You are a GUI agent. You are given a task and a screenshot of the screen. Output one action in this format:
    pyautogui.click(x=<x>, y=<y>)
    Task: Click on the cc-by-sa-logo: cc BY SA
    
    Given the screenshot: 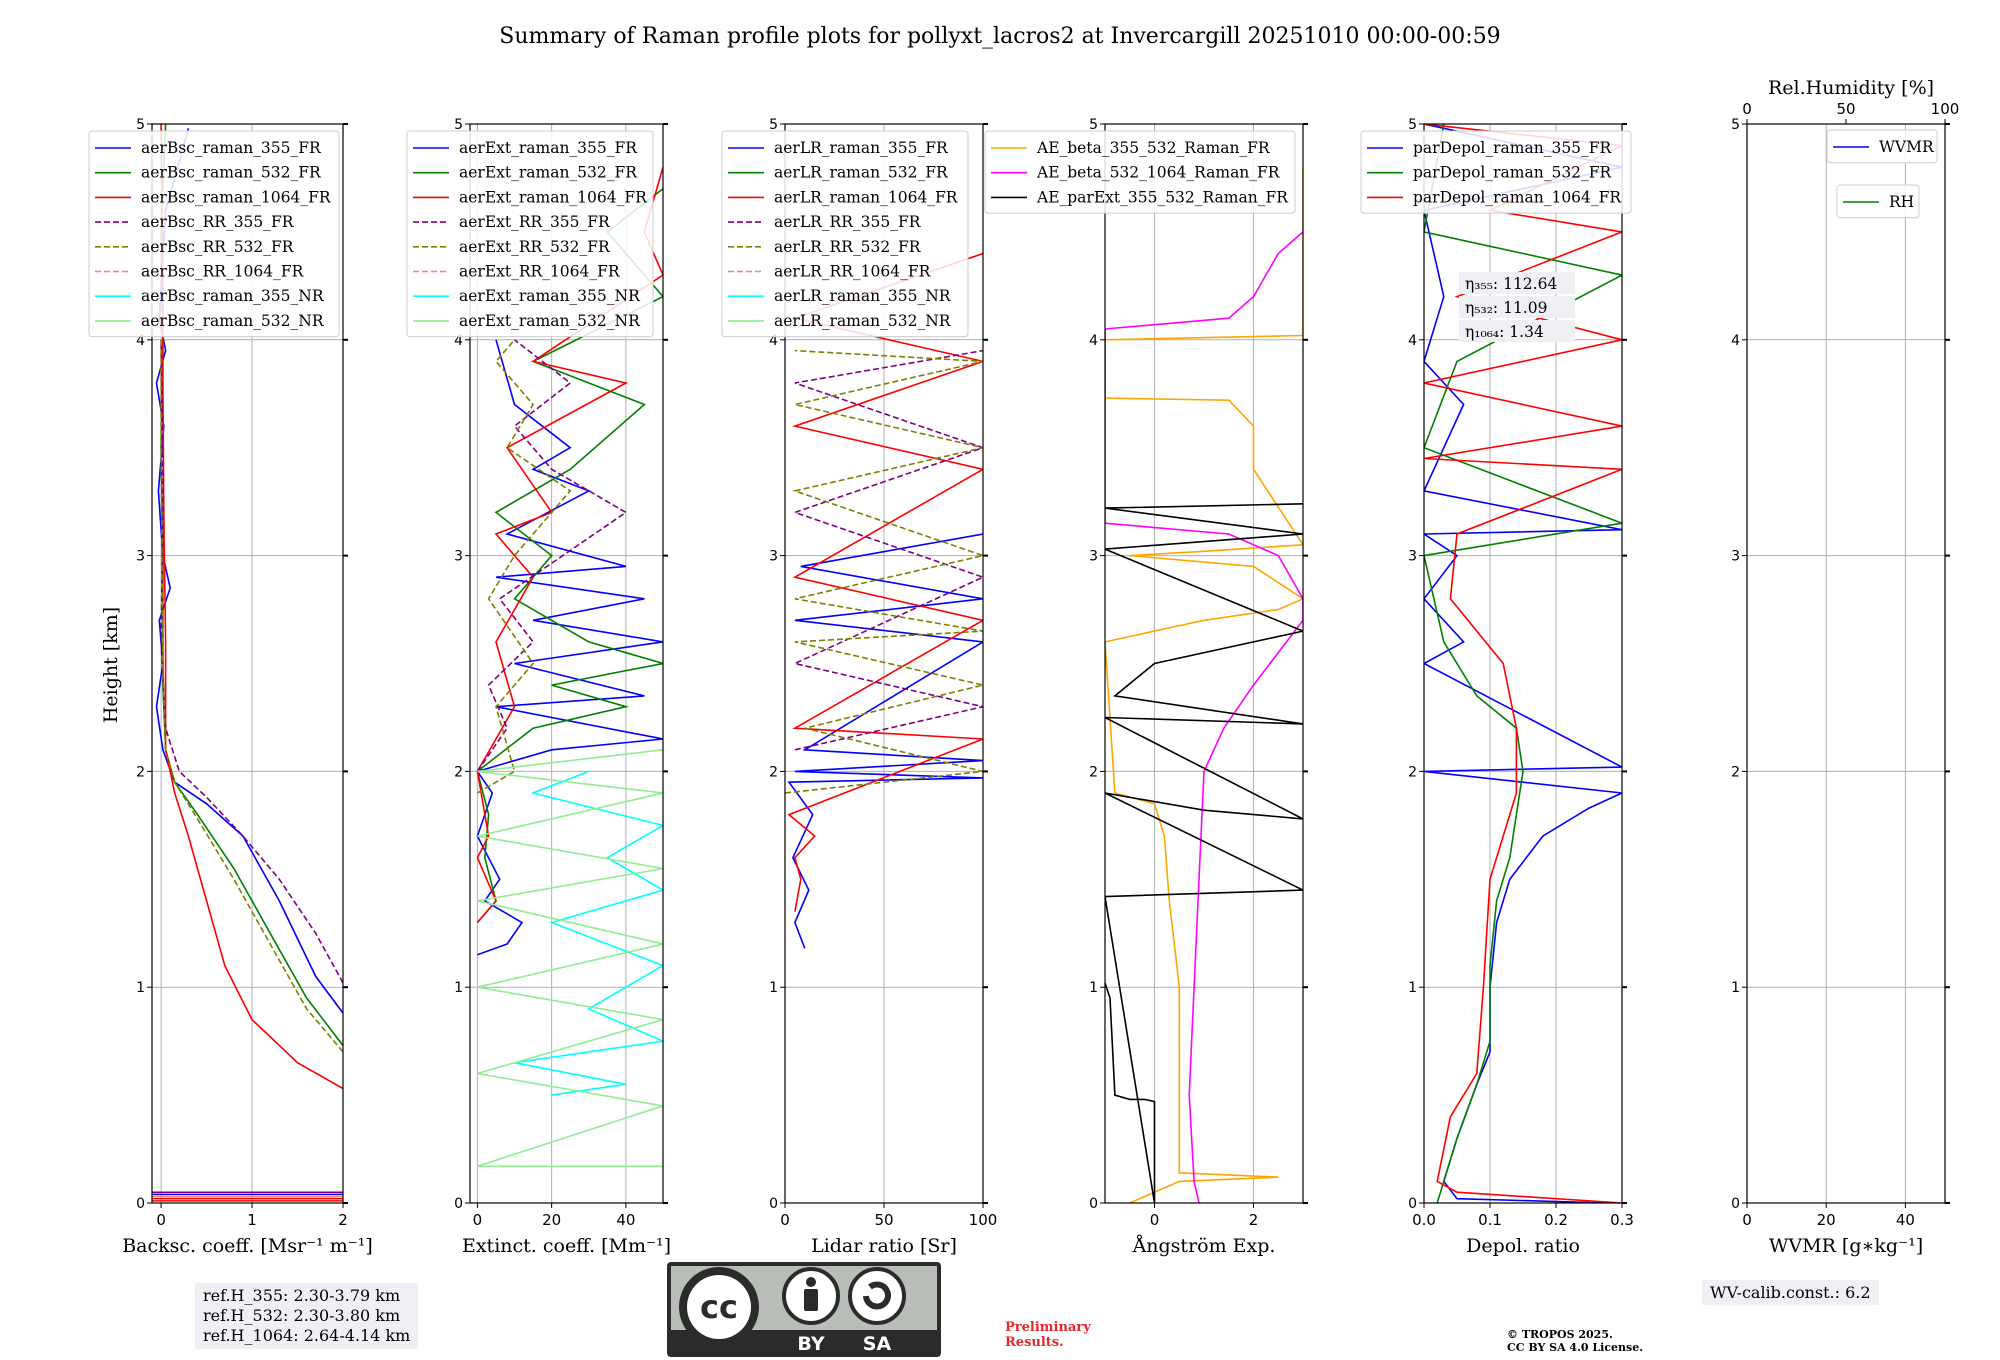 What is the action you would take?
    pyautogui.click(x=804, y=1309)
    